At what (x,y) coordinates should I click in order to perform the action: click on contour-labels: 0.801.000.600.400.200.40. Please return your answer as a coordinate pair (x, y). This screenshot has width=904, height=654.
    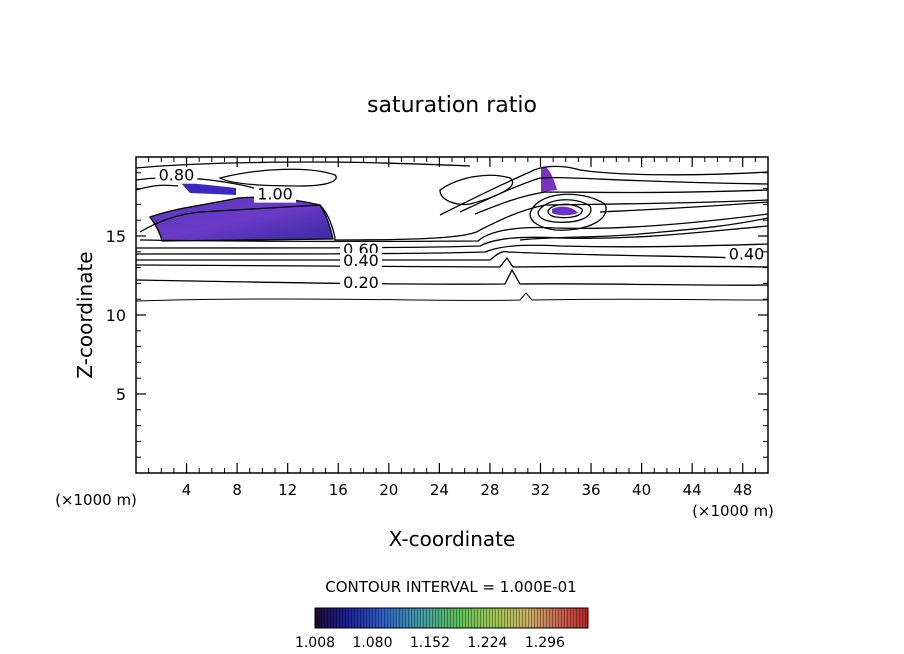
    Looking at the image, I should click on (461, 229).